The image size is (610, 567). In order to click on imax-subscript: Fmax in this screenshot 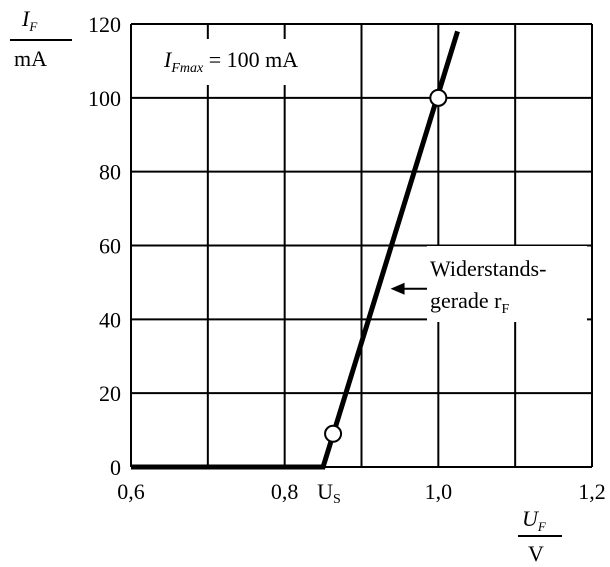, I will do `click(187, 68)`.